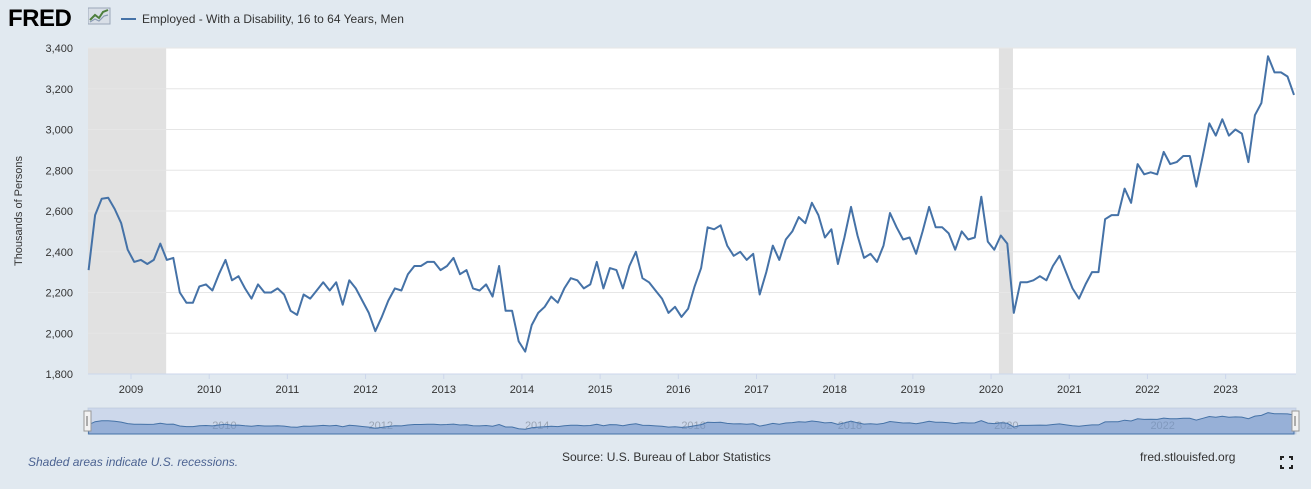 The height and width of the screenshot is (489, 1311). What do you see at coordinates (59, 49) in the screenshot?
I see `y-tick-label: 3,400` at bounding box center [59, 49].